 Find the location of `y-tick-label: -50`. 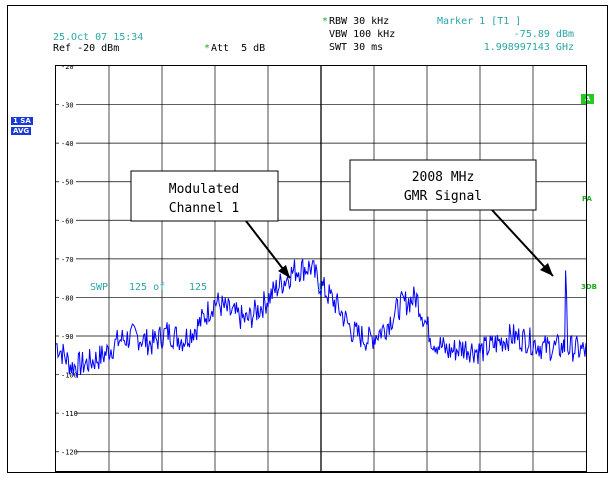

y-tick-label: -50 is located at coordinates (67, 183).